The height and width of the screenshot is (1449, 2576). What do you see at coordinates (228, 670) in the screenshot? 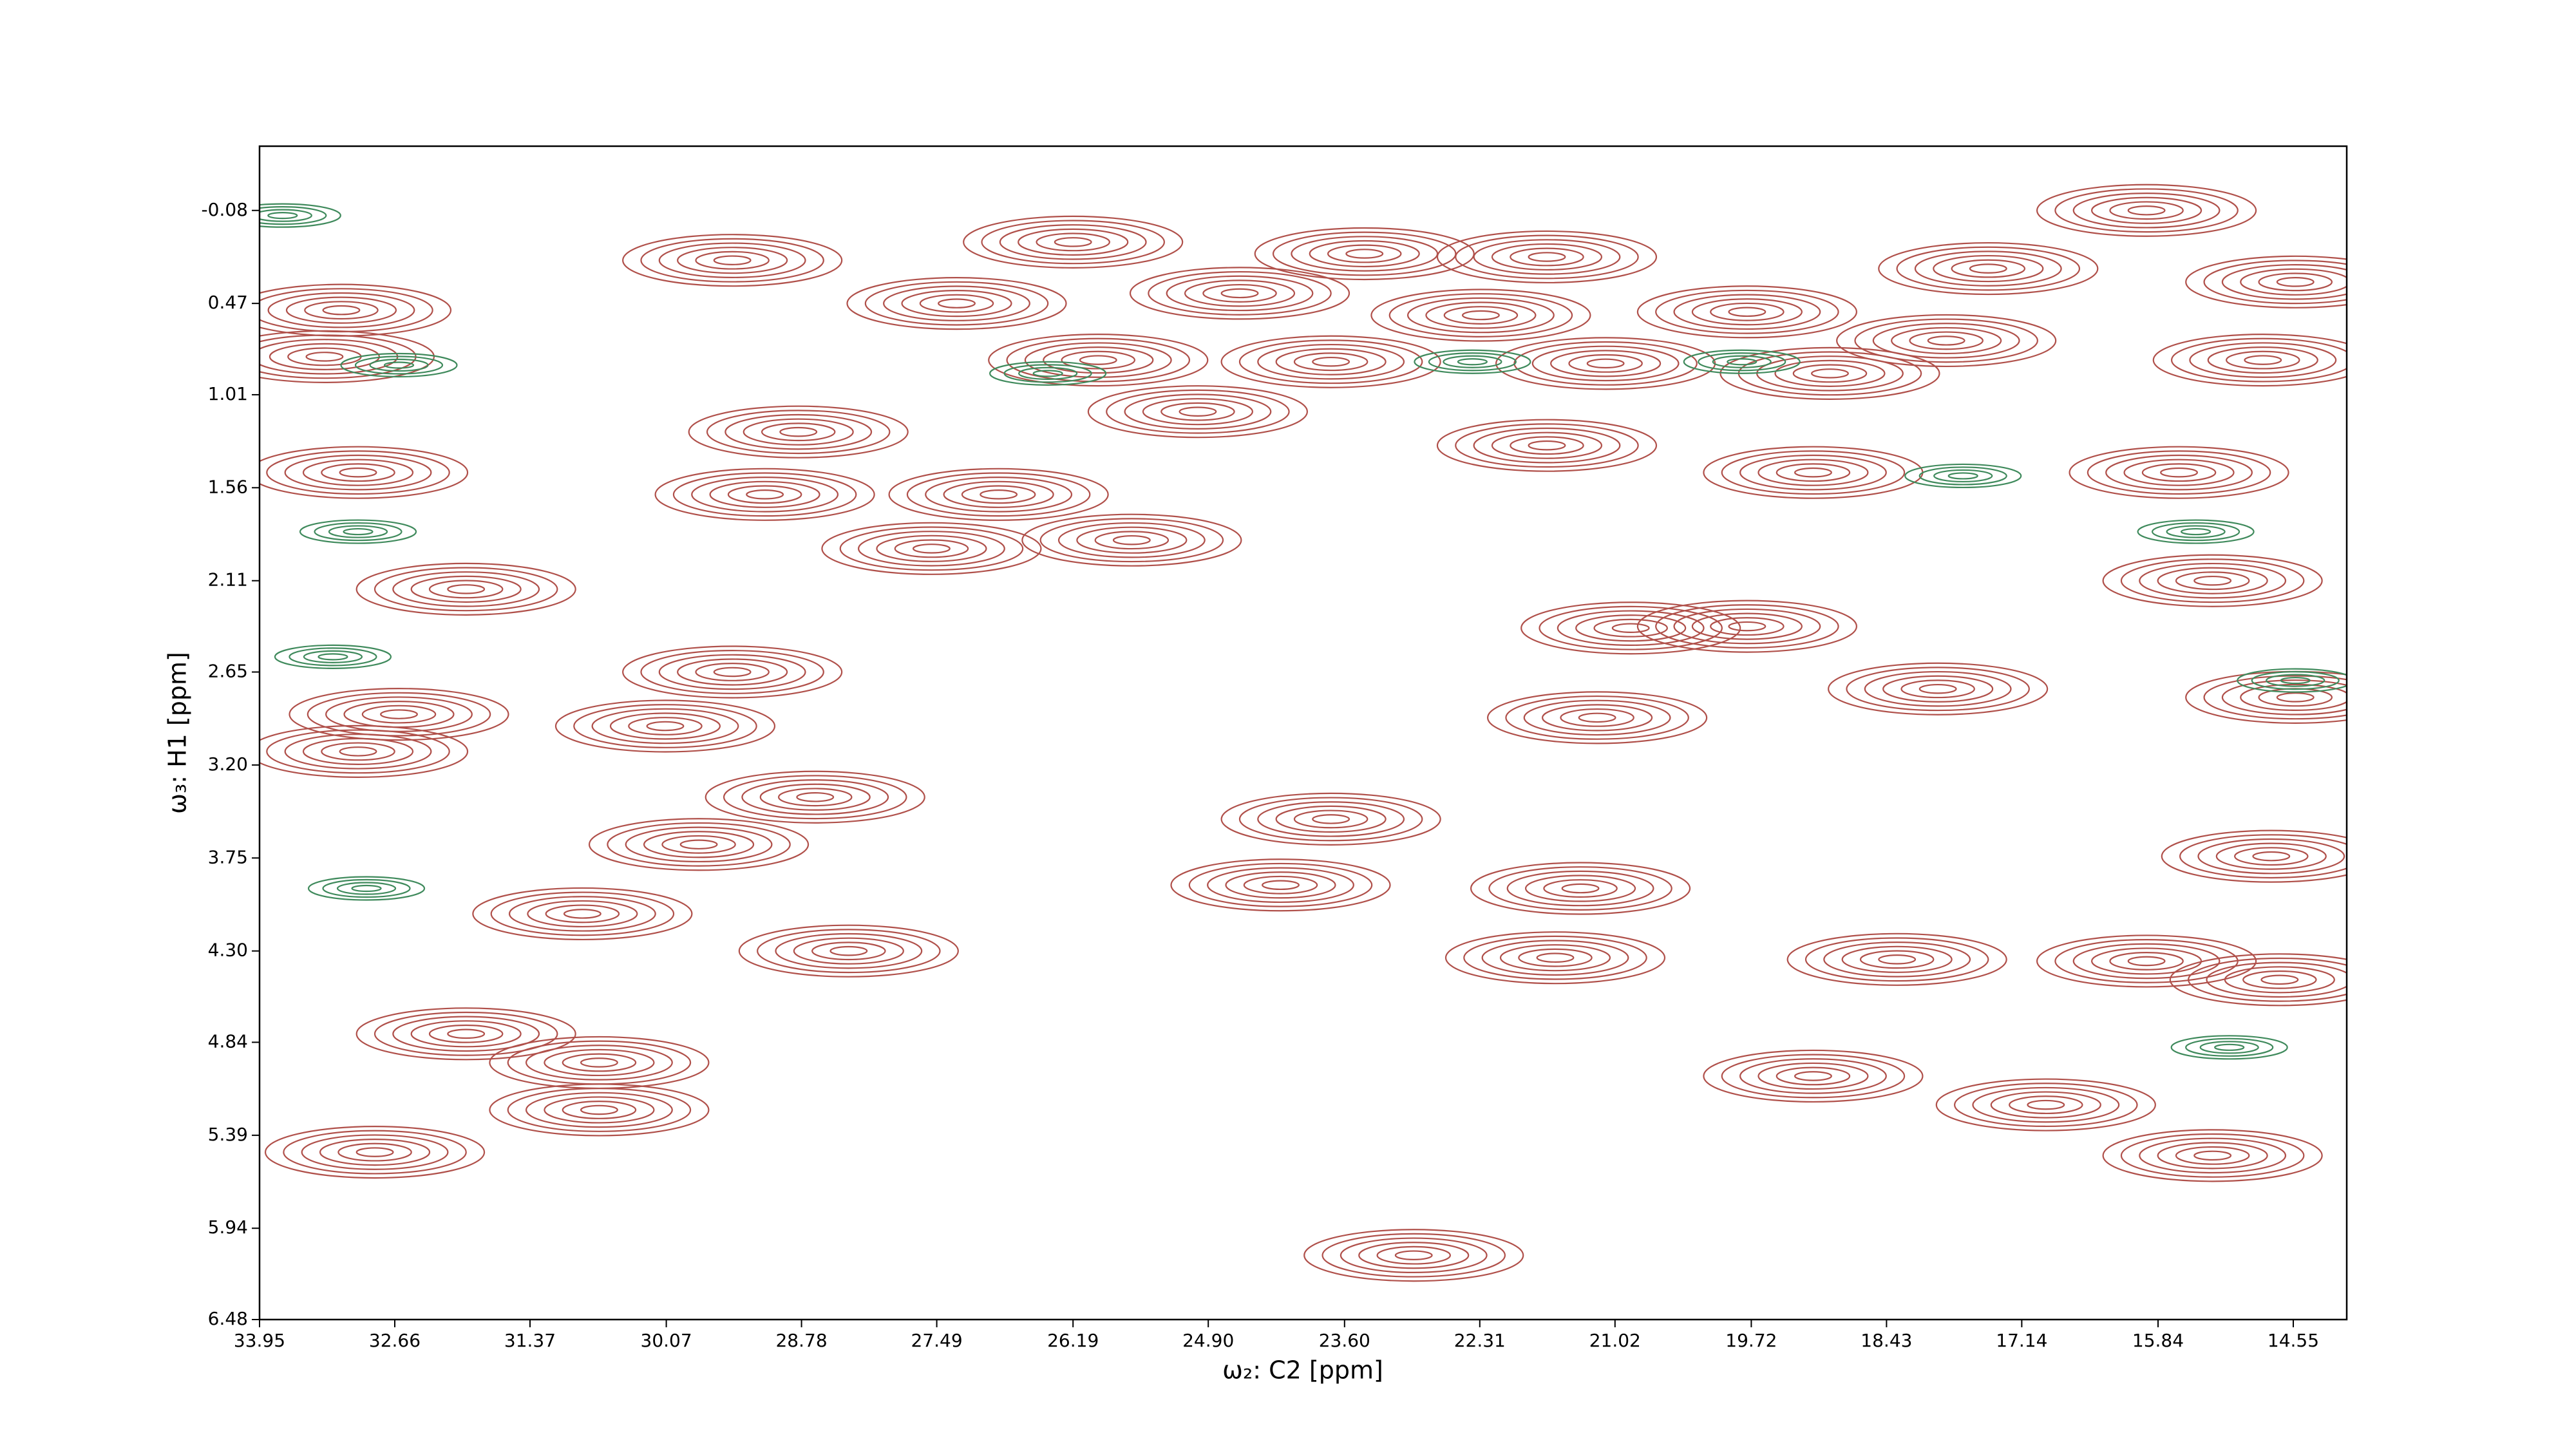
I see `y-tick-label: 2.65` at bounding box center [228, 670].